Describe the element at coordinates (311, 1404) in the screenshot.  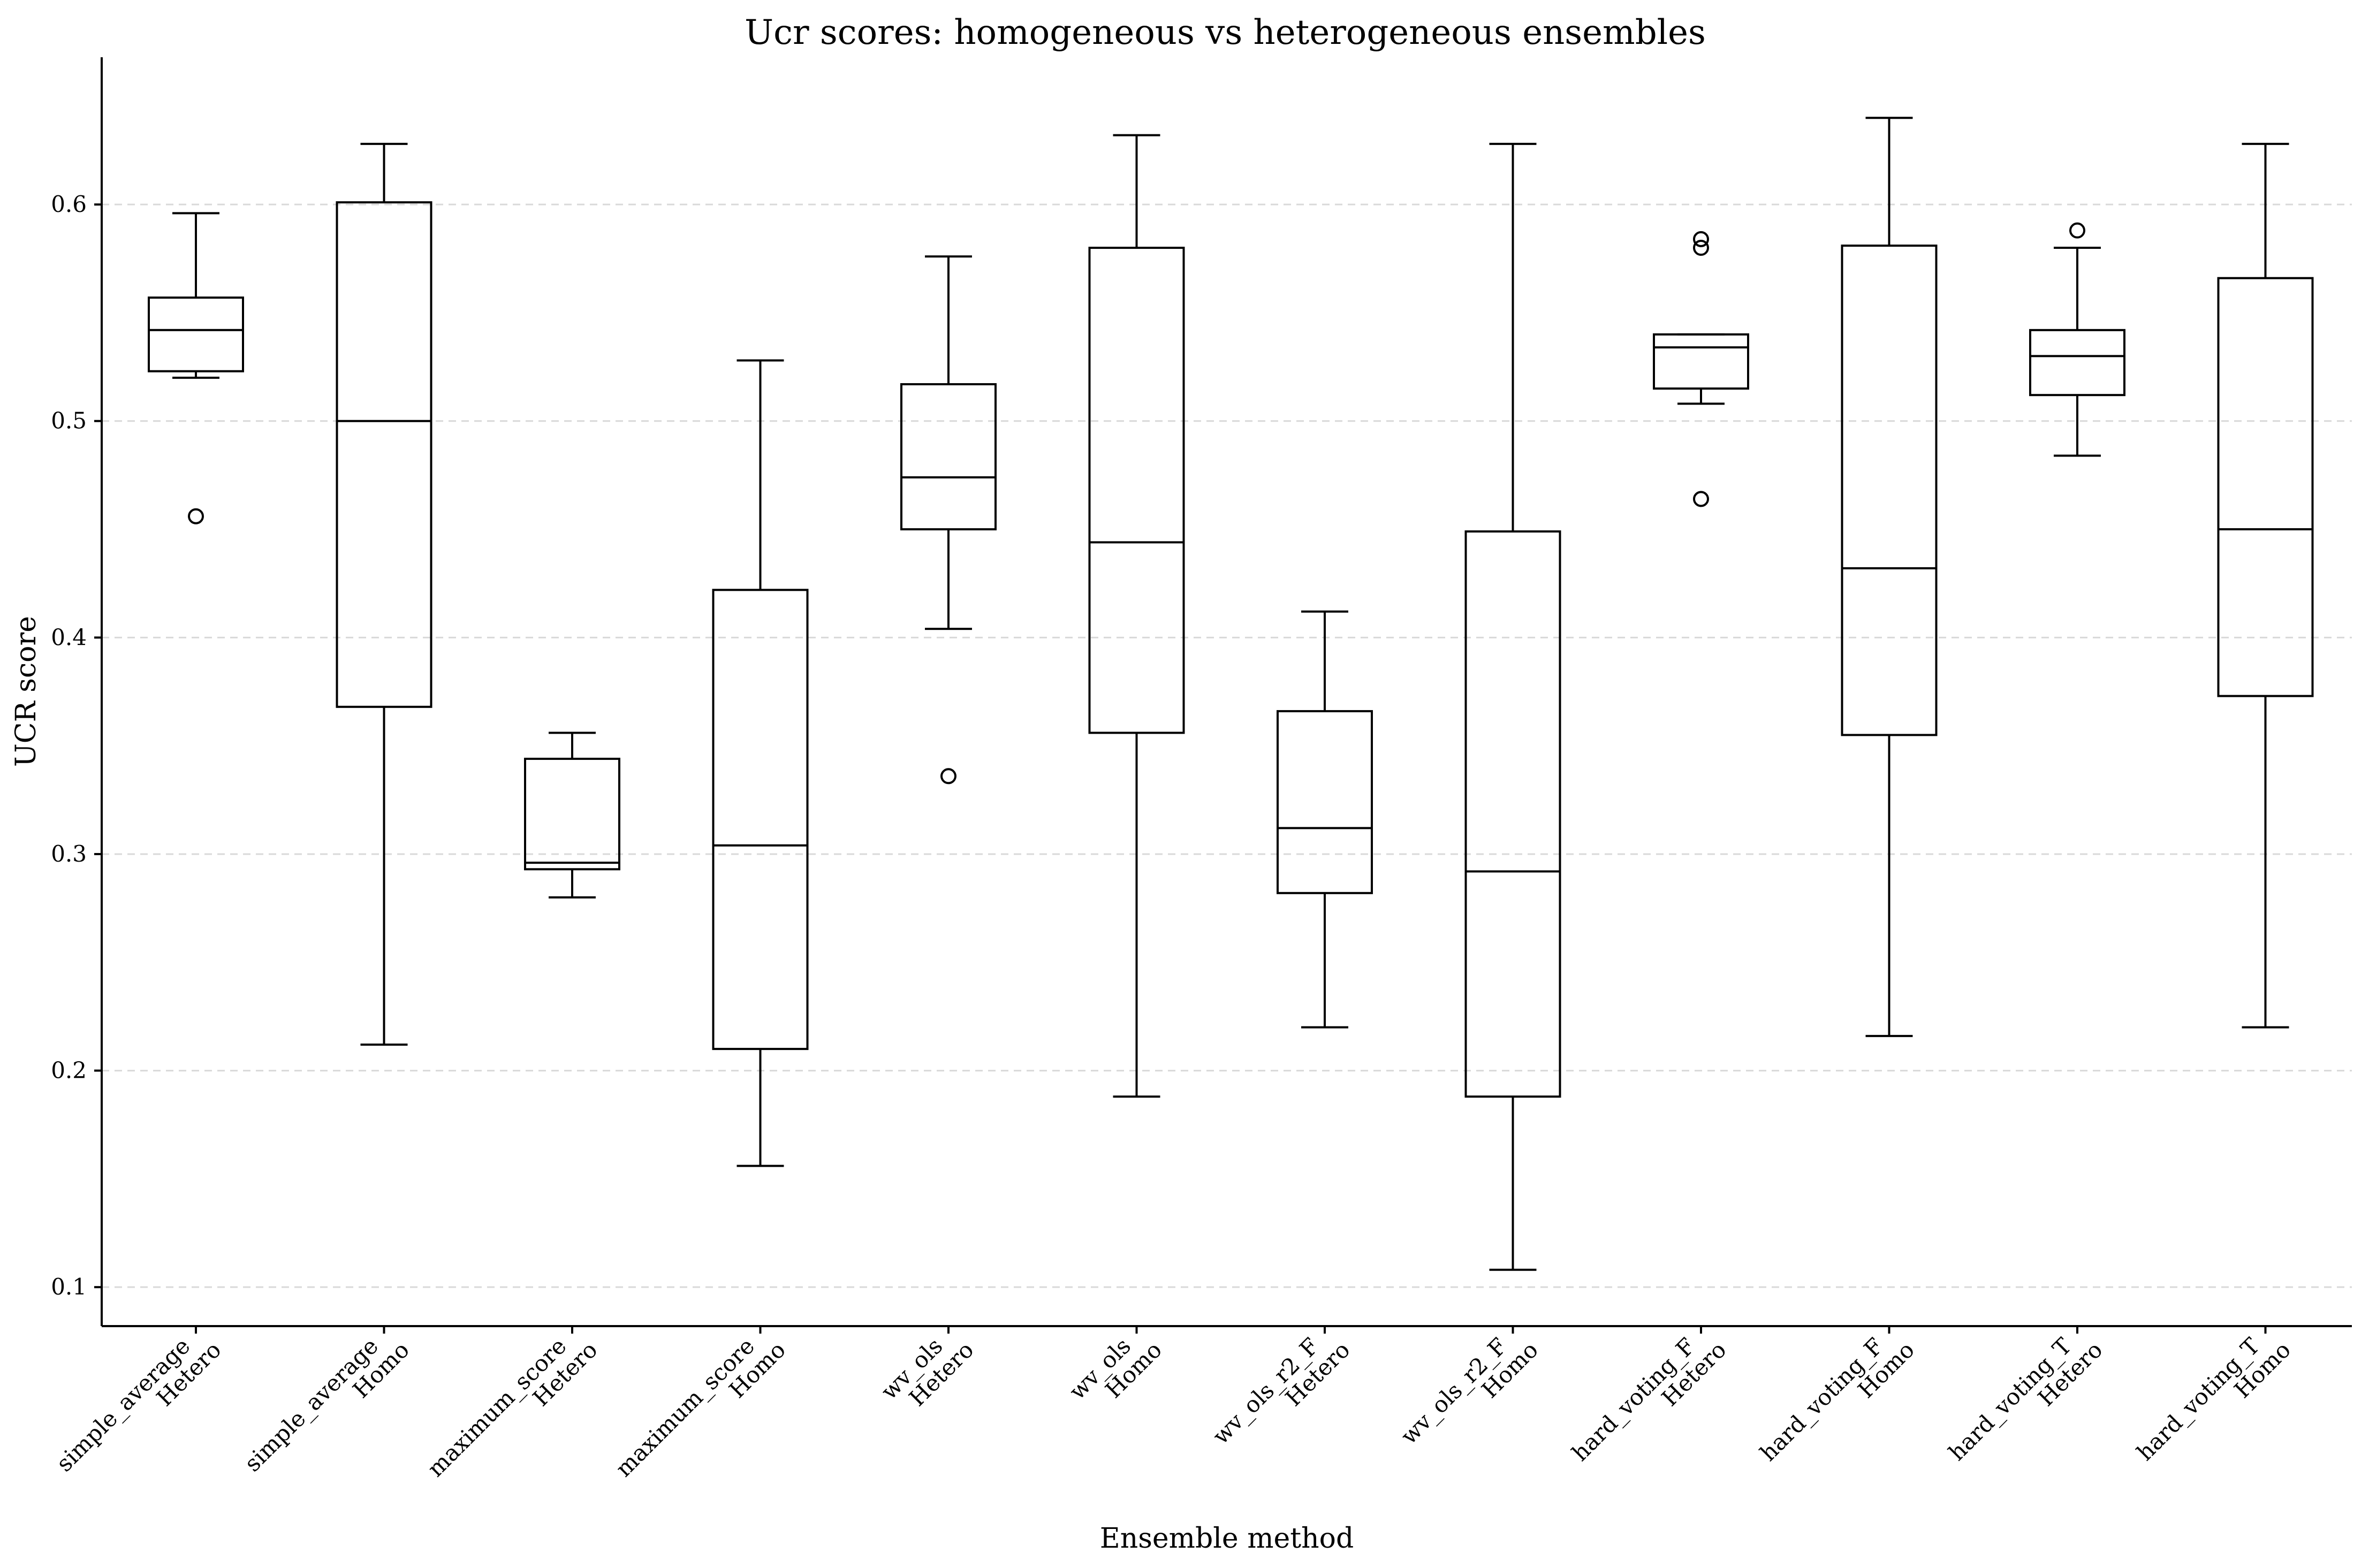
I see `x-tick-label-method: simple_average` at that location.